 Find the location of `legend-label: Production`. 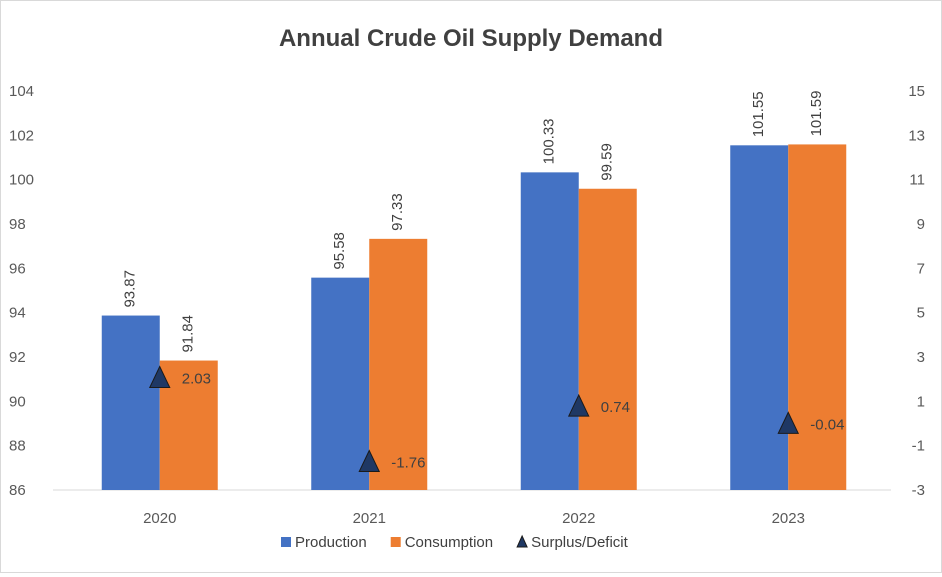

legend-label: Production is located at coordinates (331, 542).